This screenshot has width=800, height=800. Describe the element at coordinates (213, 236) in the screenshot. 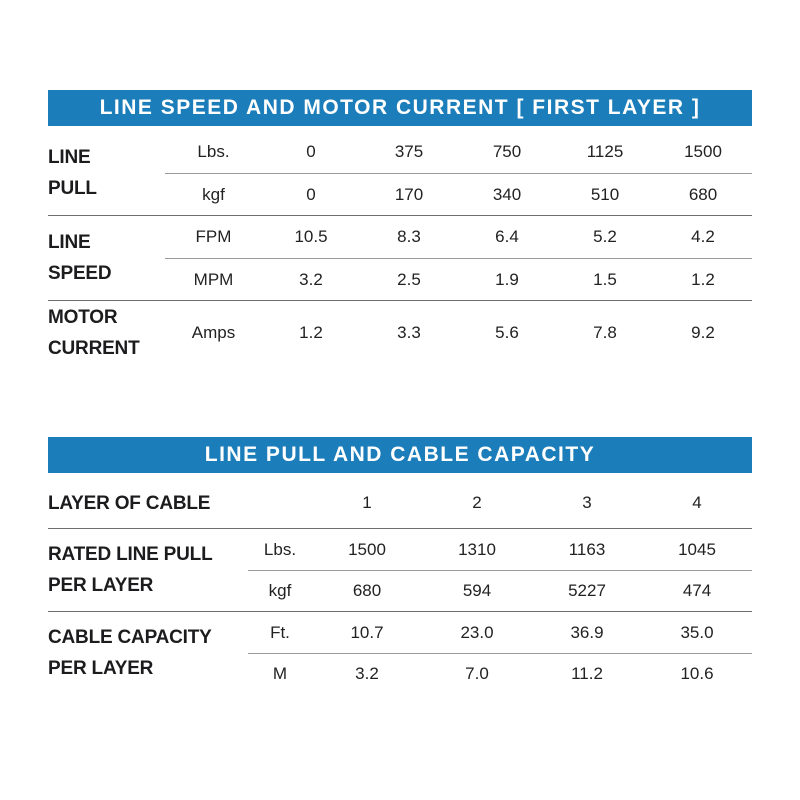

I see `unit-cell: FPM` at that location.